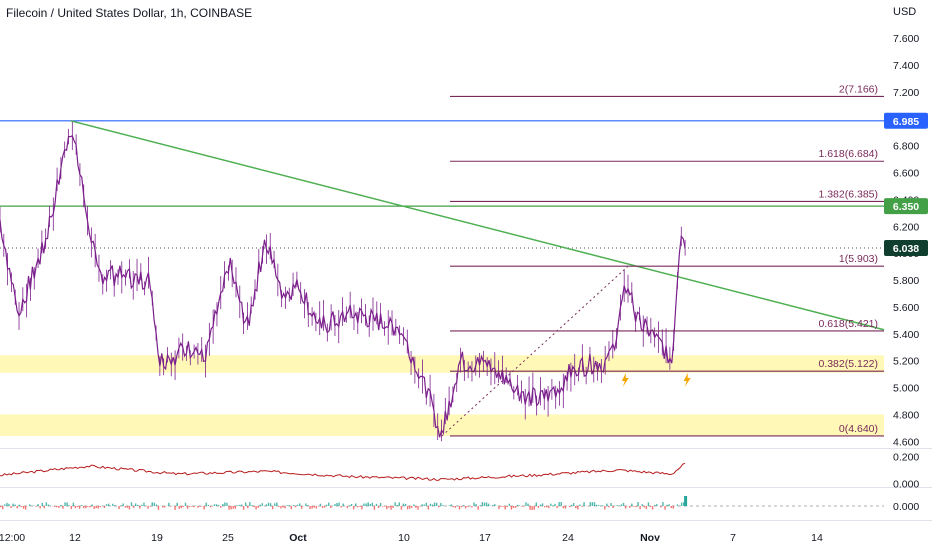 This screenshot has width=932, height=550. Describe the element at coordinates (858, 429) in the screenshot. I see `fib-level-label: 0(4.640)` at that location.